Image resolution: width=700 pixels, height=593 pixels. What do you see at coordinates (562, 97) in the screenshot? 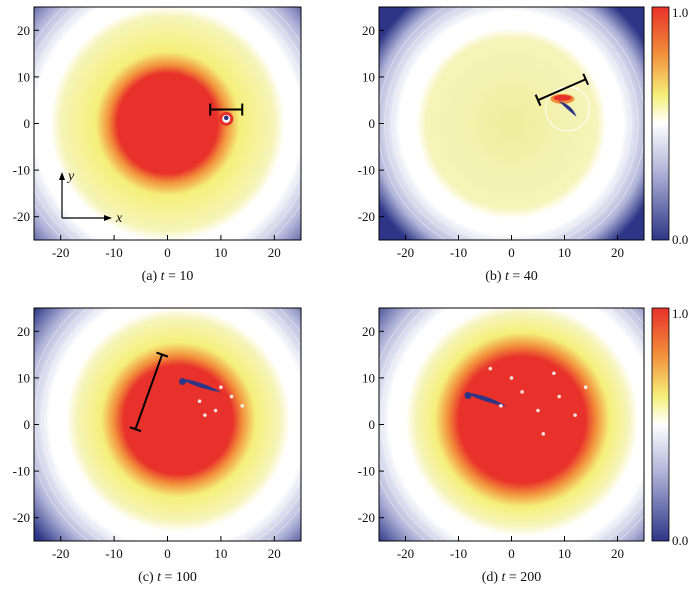
I see `droplet-front-core` at bounding box center [562, 97].